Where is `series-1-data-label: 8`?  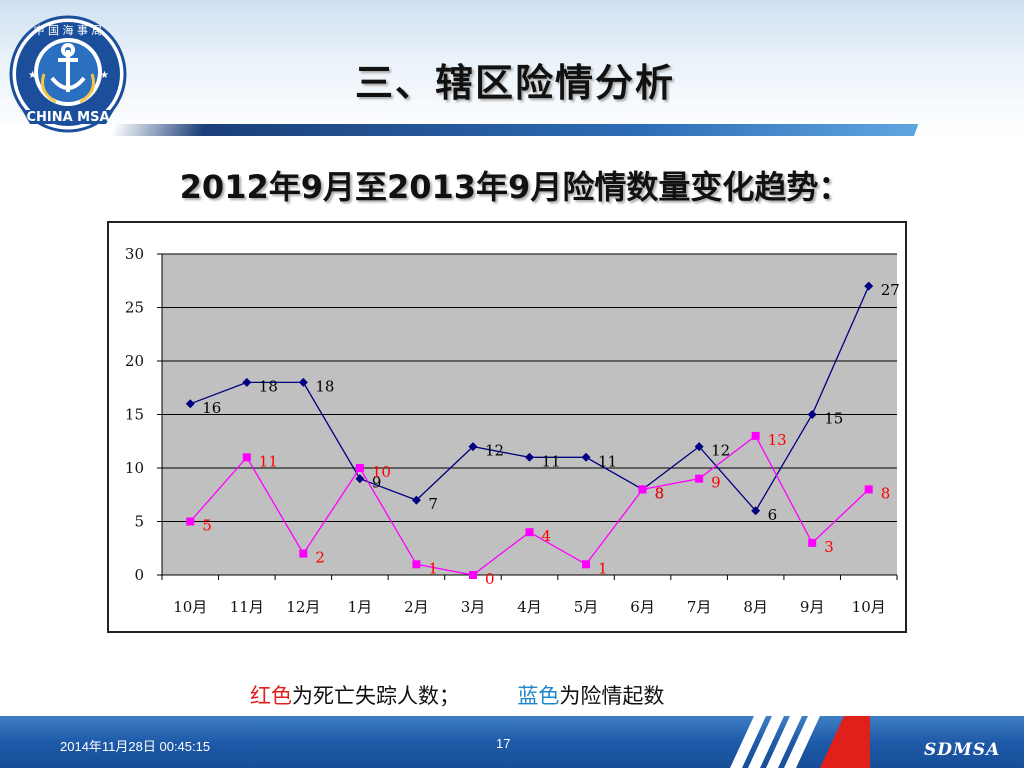
series-1-data-label: 8 is located at coordinates (660, 493).